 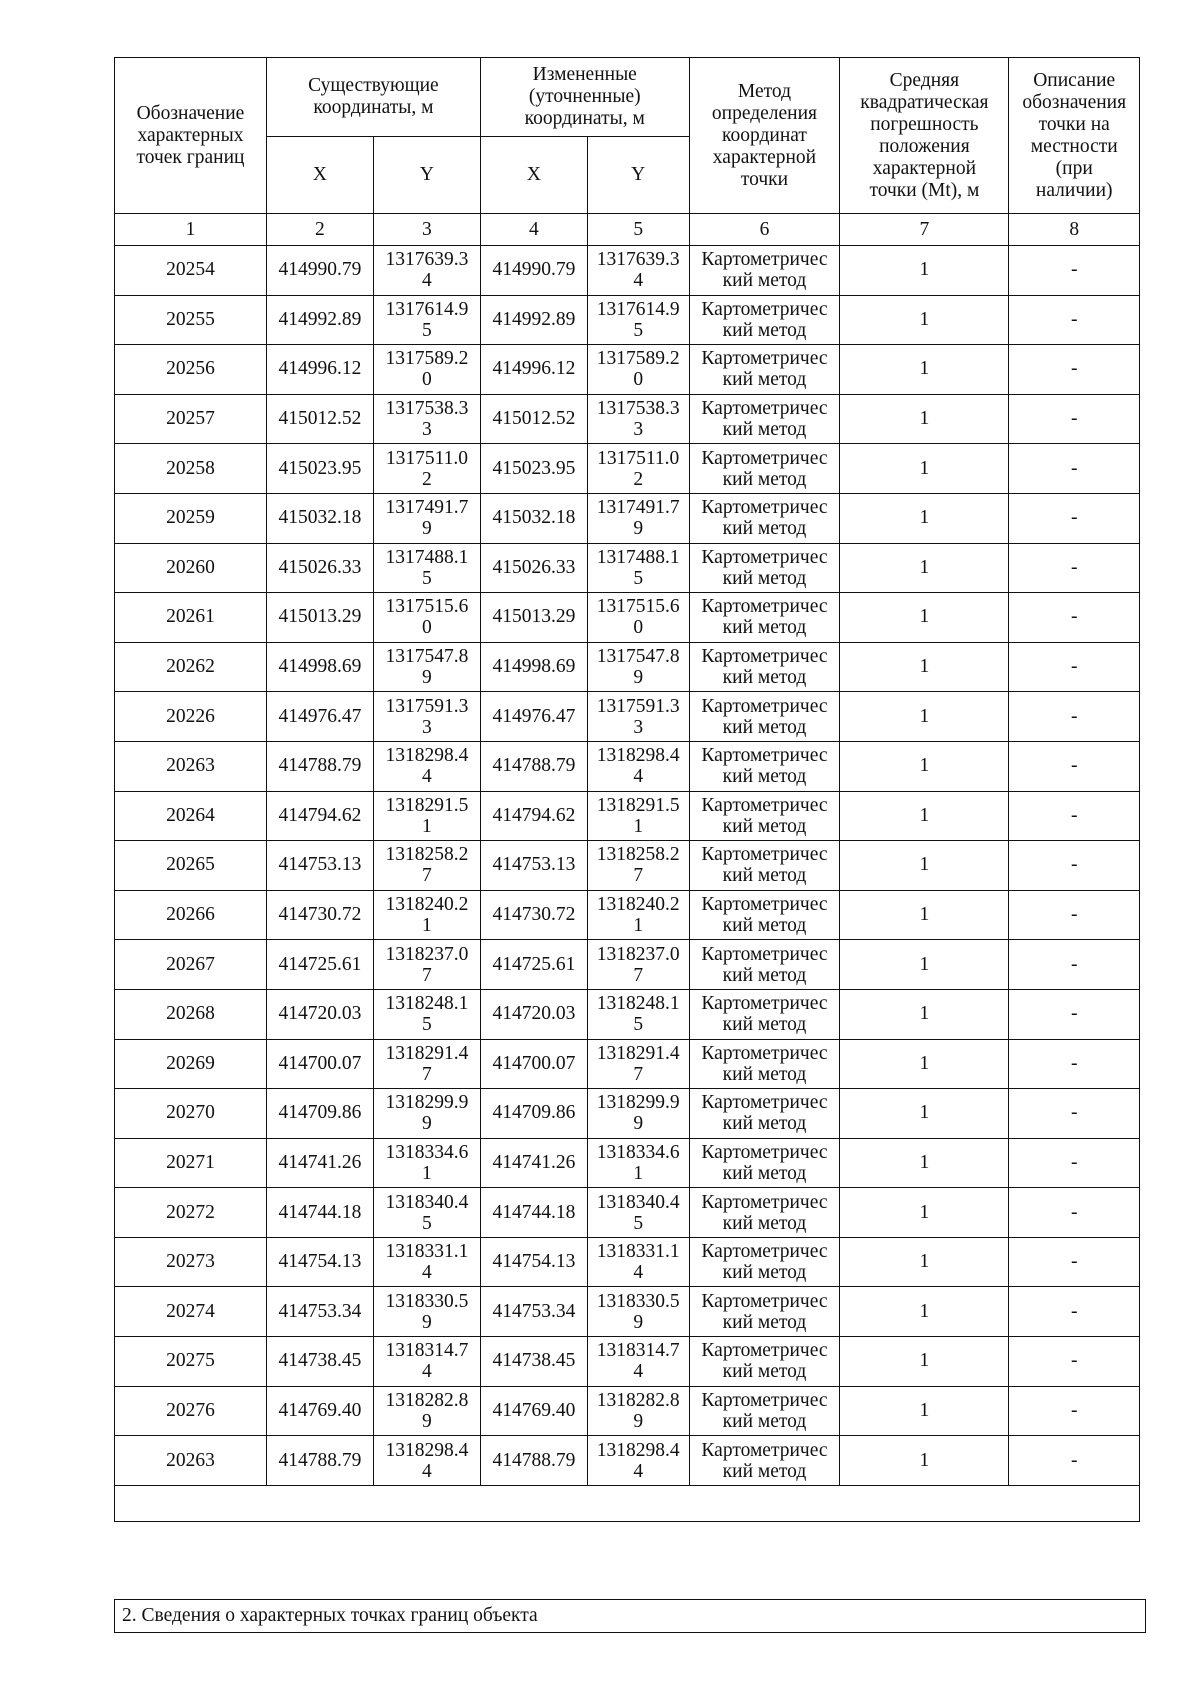 What do you see at coordinates (319, 468) in the screenshot?
I see `cell-existing-x: 415023.95` at bounding box center [319, 468].